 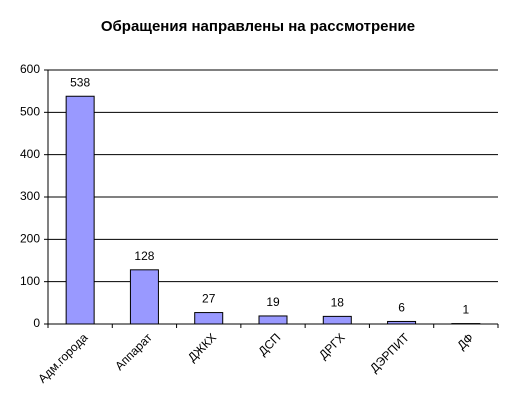 What do you see at coordinates (269, 344) in the screenshot?
I see `x-tick-label: ДСП` at bounding box center [269, 344].